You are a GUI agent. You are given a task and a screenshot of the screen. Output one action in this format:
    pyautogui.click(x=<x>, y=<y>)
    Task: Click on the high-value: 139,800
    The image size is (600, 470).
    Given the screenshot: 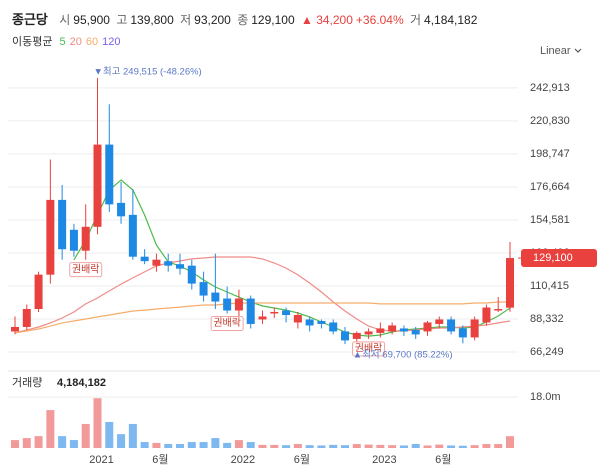 What is the action you would take?
    pyautogui.click(x=152, y=20)
    